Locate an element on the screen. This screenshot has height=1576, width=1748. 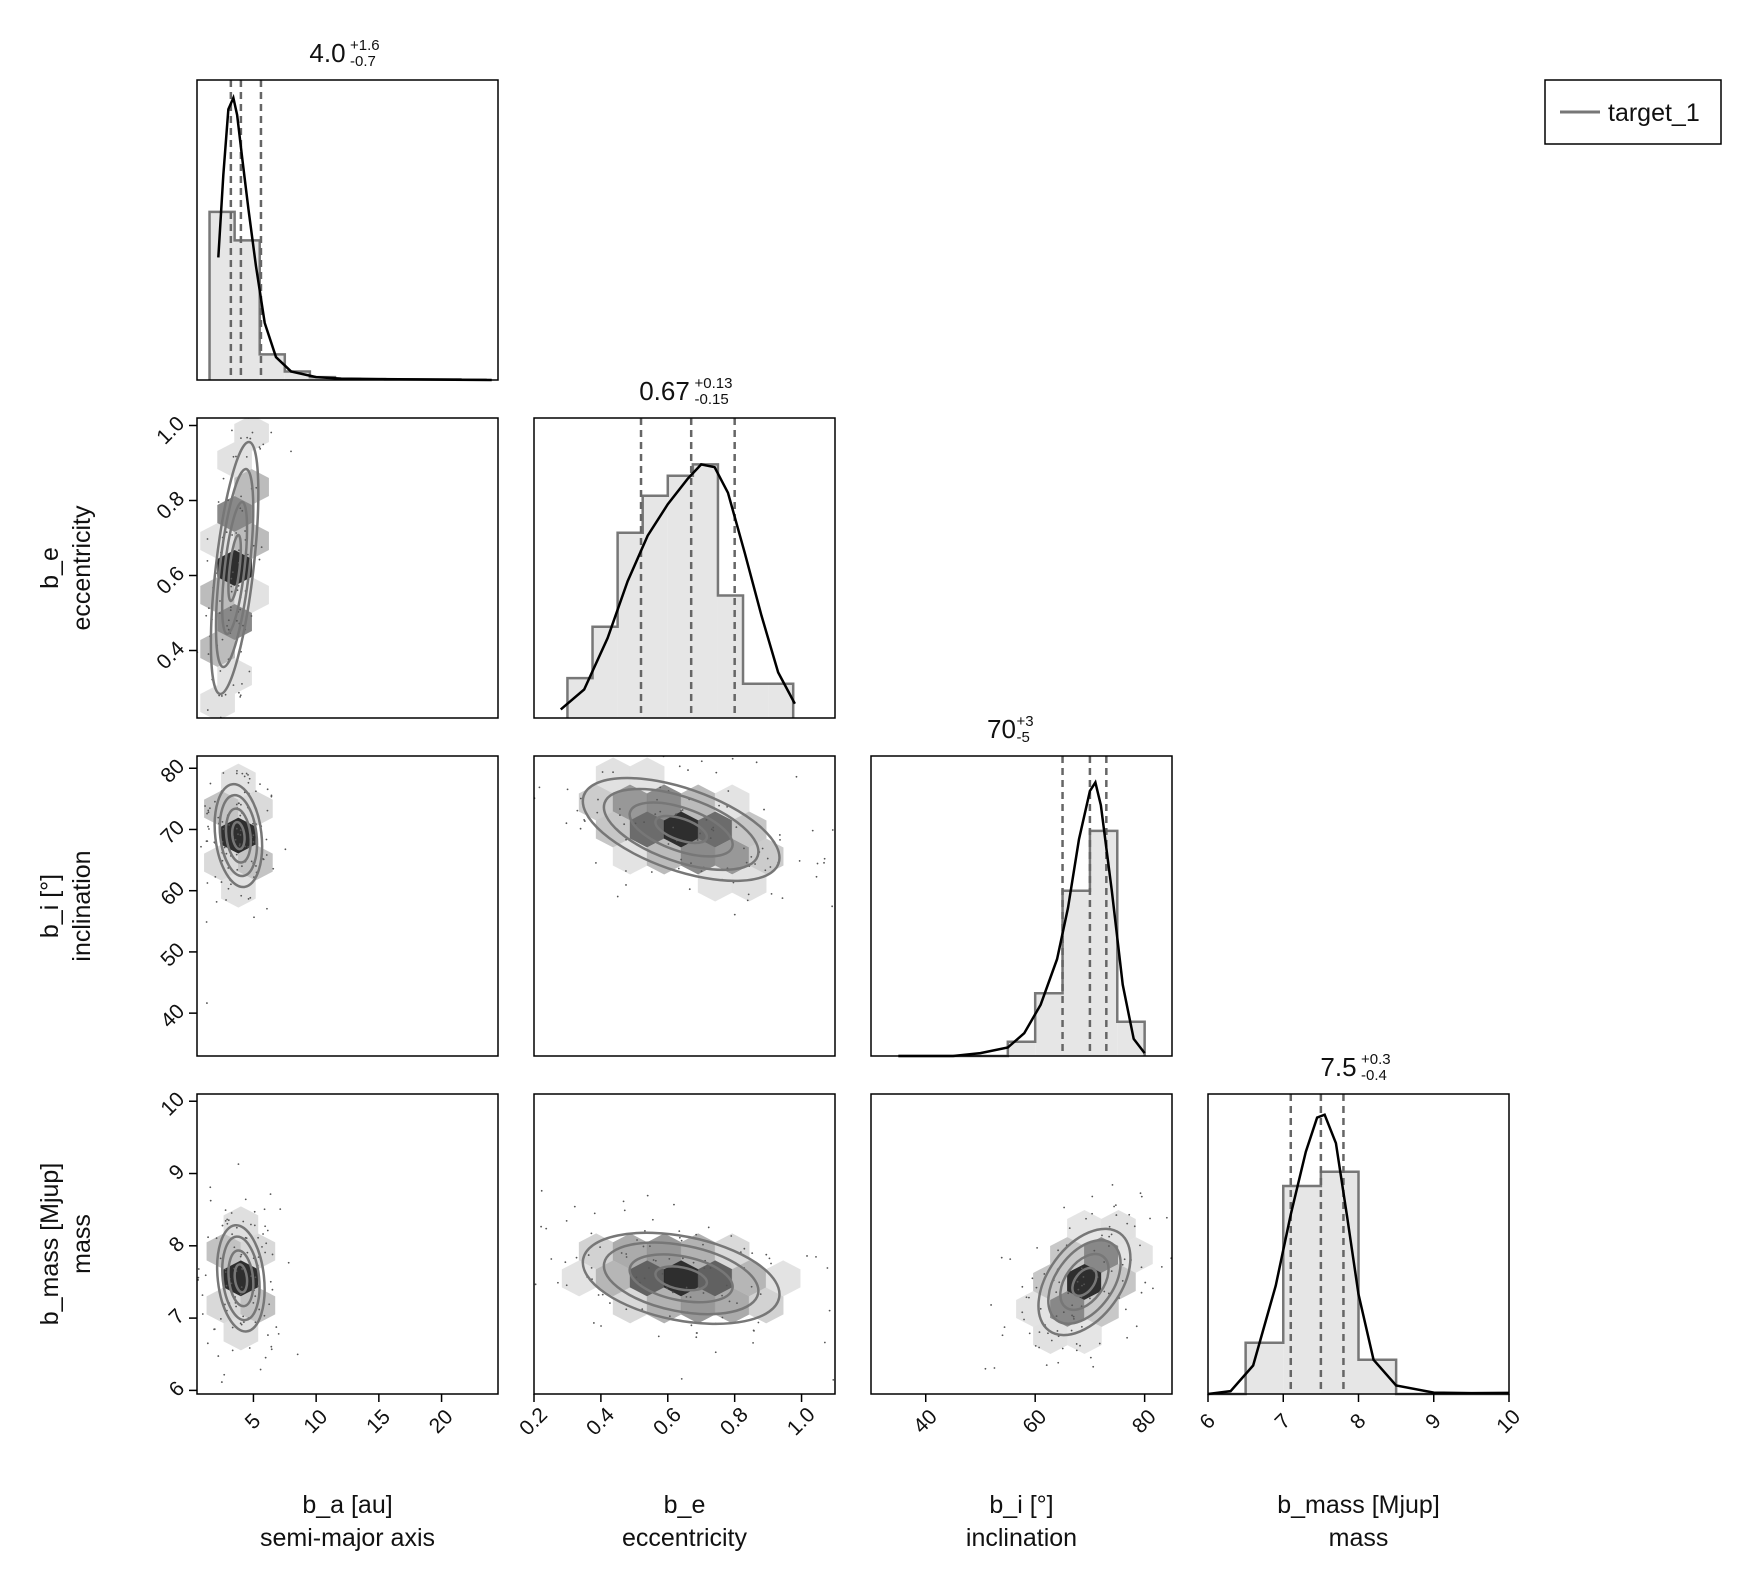
panel-title-minus: -0.7 is located at coordinates (363, 61).